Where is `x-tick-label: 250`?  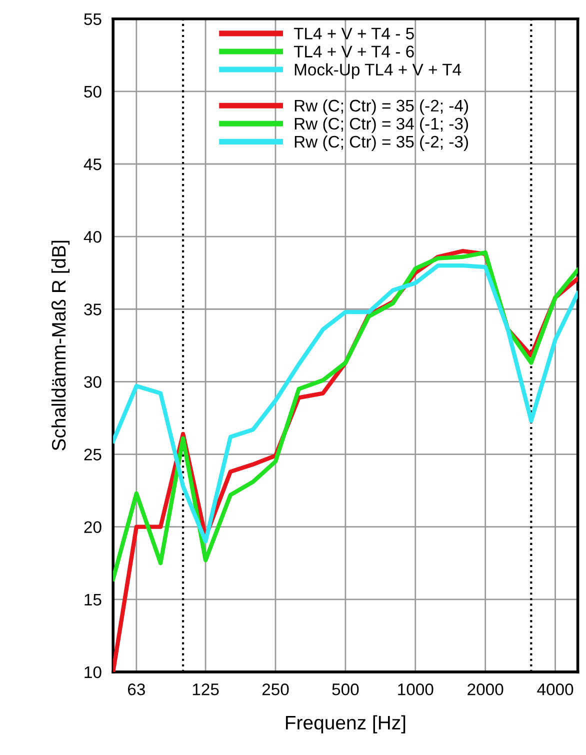
x-tick-label: 250 is located at coordinates (275, 690).